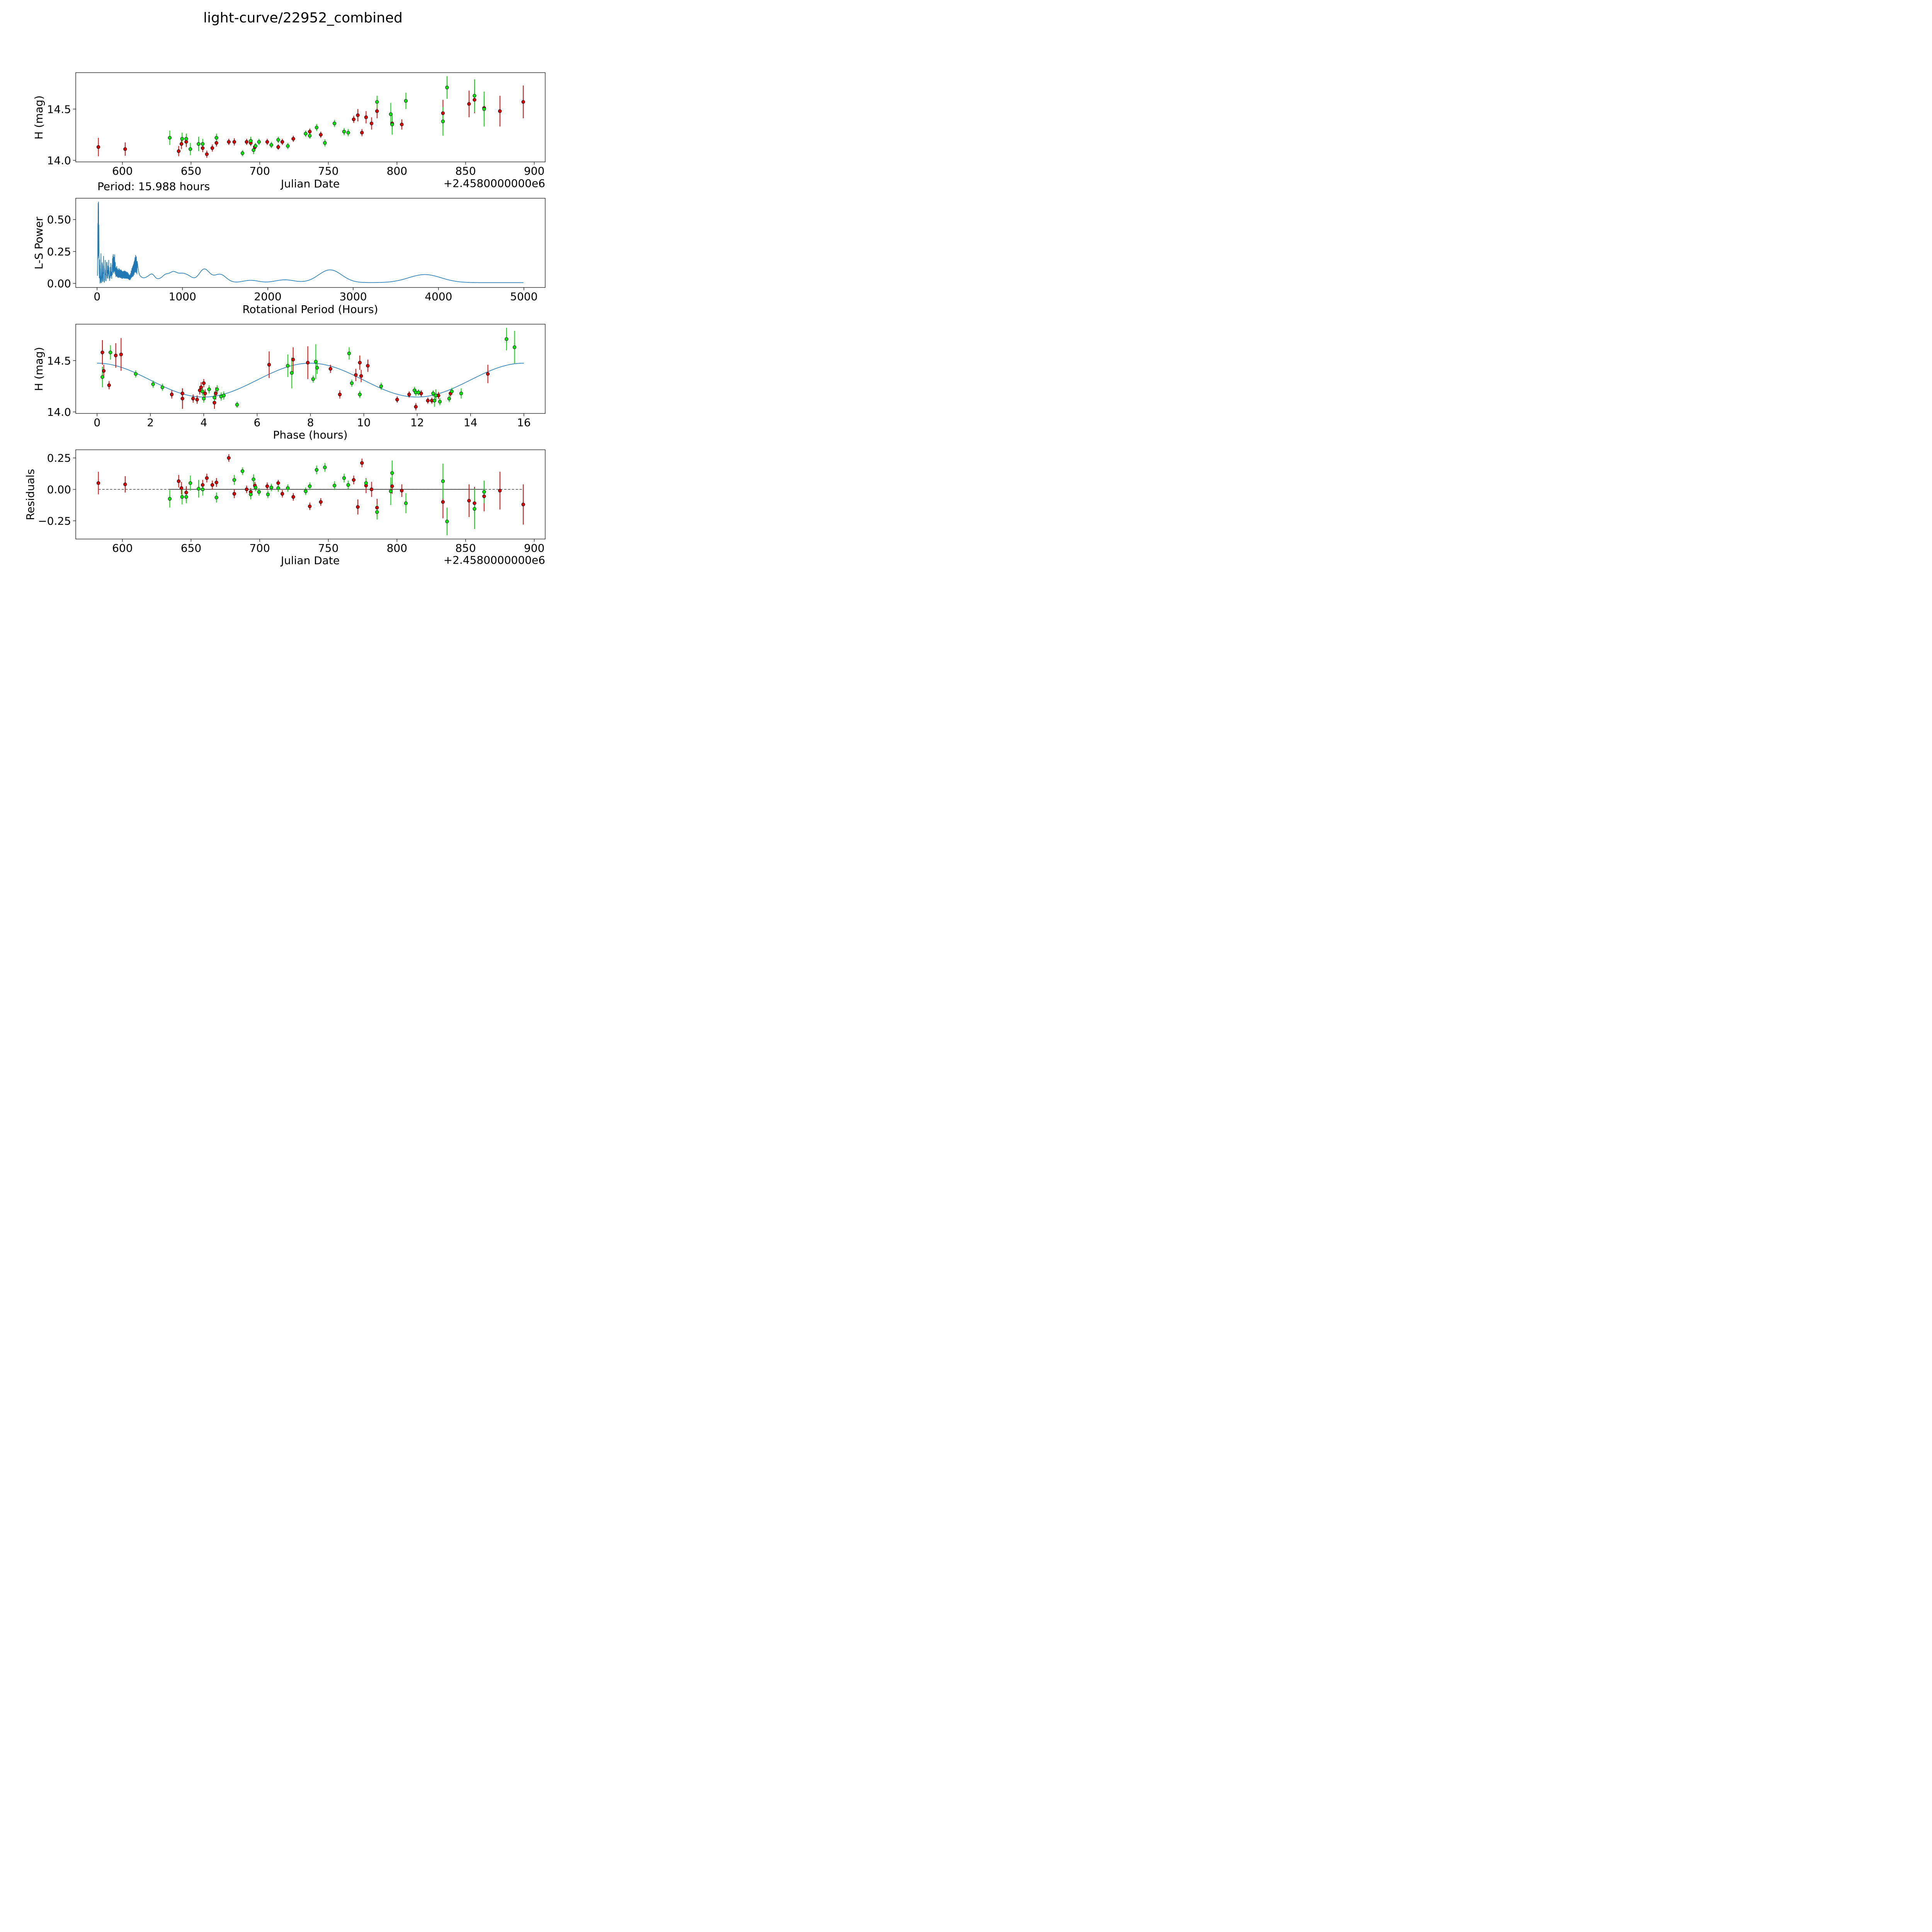 Image resolution: width=1932 pixels, height=1932 pixels. I want to click on lightcurve-xtick-label: 800, so click(397, 171).